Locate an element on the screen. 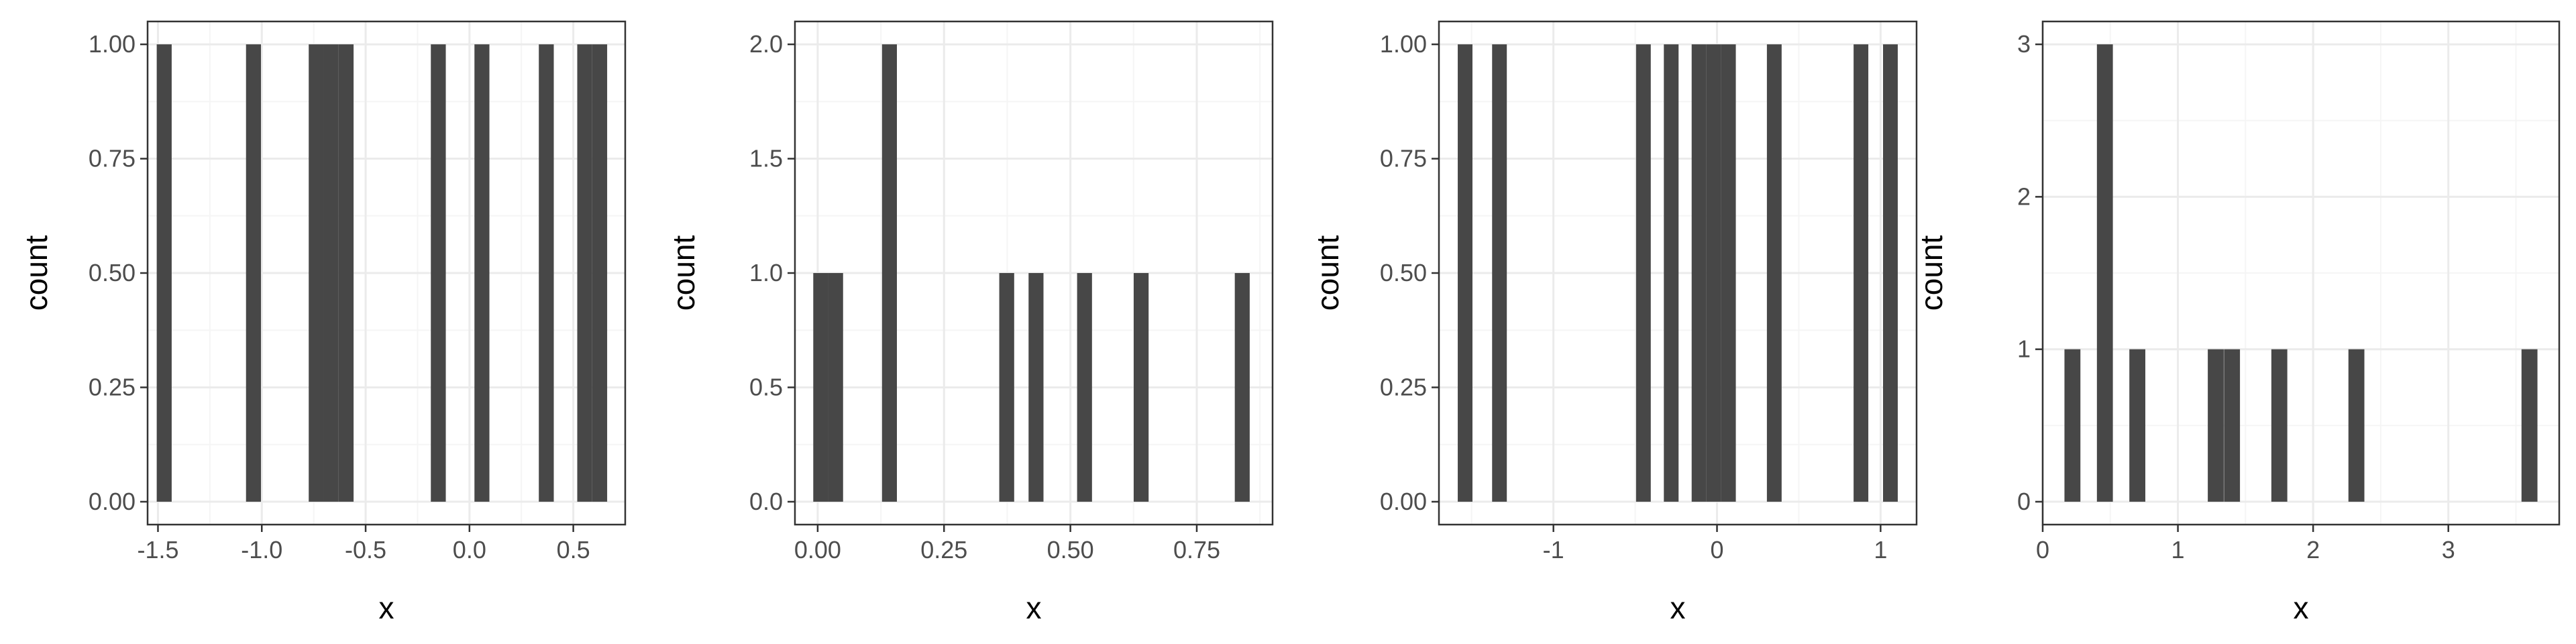 The width and height of the screenshot is (2576, 644). x-tick-label: 0.50 is located at coordinates (1070, 550).